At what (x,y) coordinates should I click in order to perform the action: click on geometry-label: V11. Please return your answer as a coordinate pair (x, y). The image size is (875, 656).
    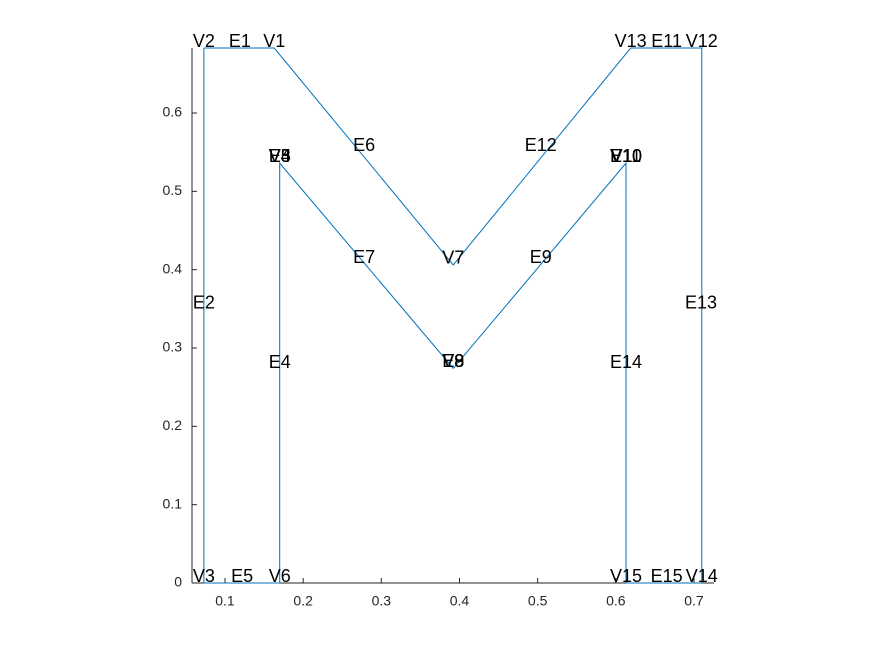
    Looking at the image, I should click on (626, 156).